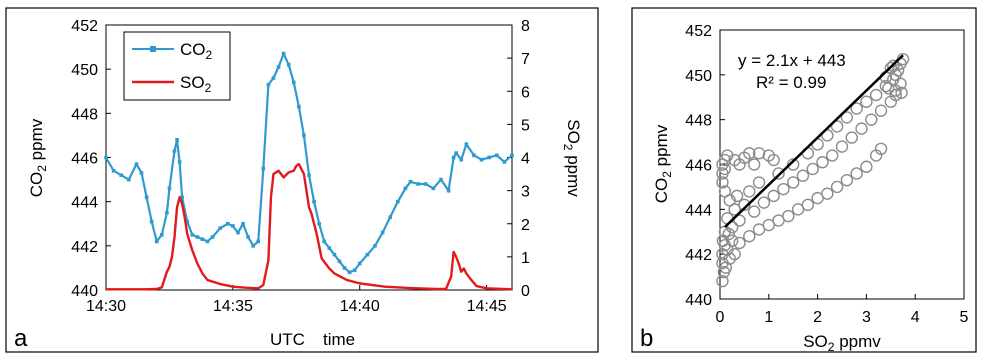  What do you see at coordinates (38, 157) in the screenshot?
I see `panel-a-left-ylabel: CO2 ppmv` at bounding box center [38, 157].